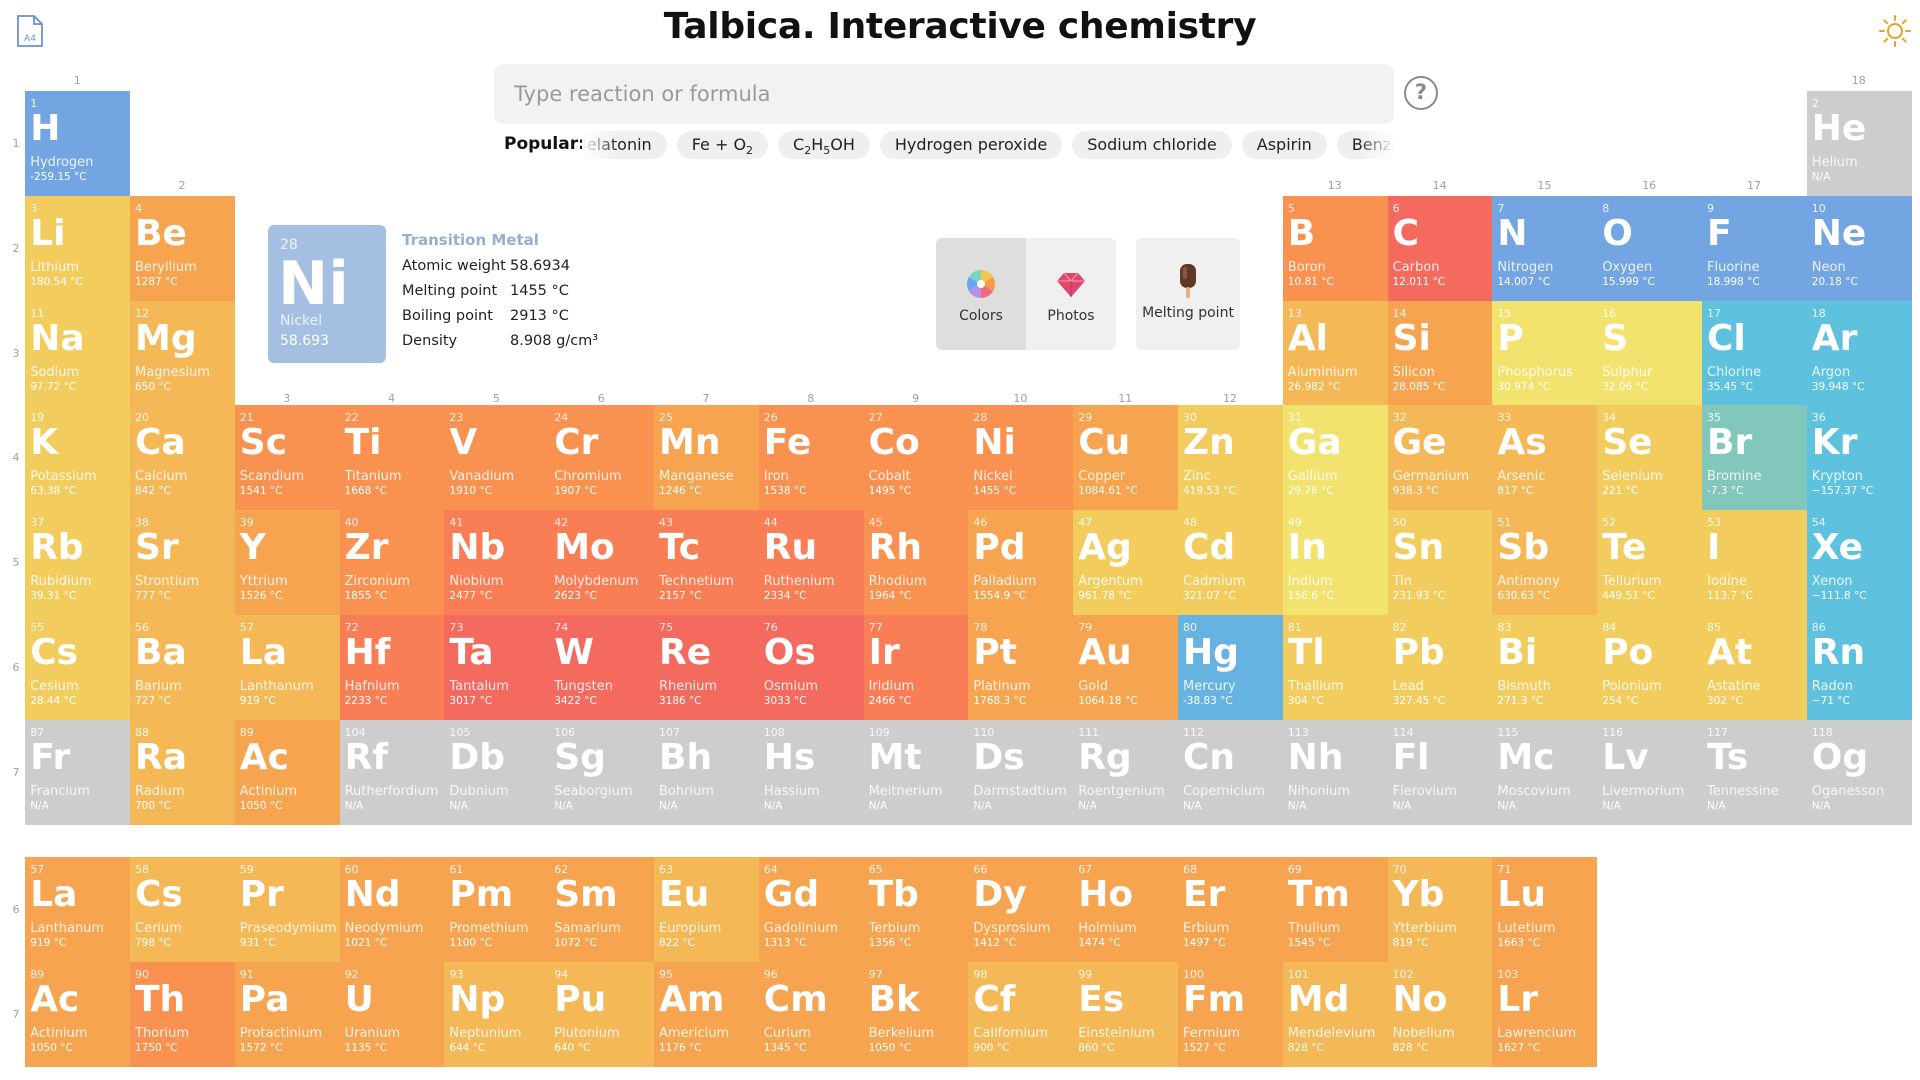 This screenshot has height=1080, width=1920. Describe the element at coordinates (78, 353) in the screenshot. I see `element-tile-na: 11 Na Sodium 97.72 °C` at that location.